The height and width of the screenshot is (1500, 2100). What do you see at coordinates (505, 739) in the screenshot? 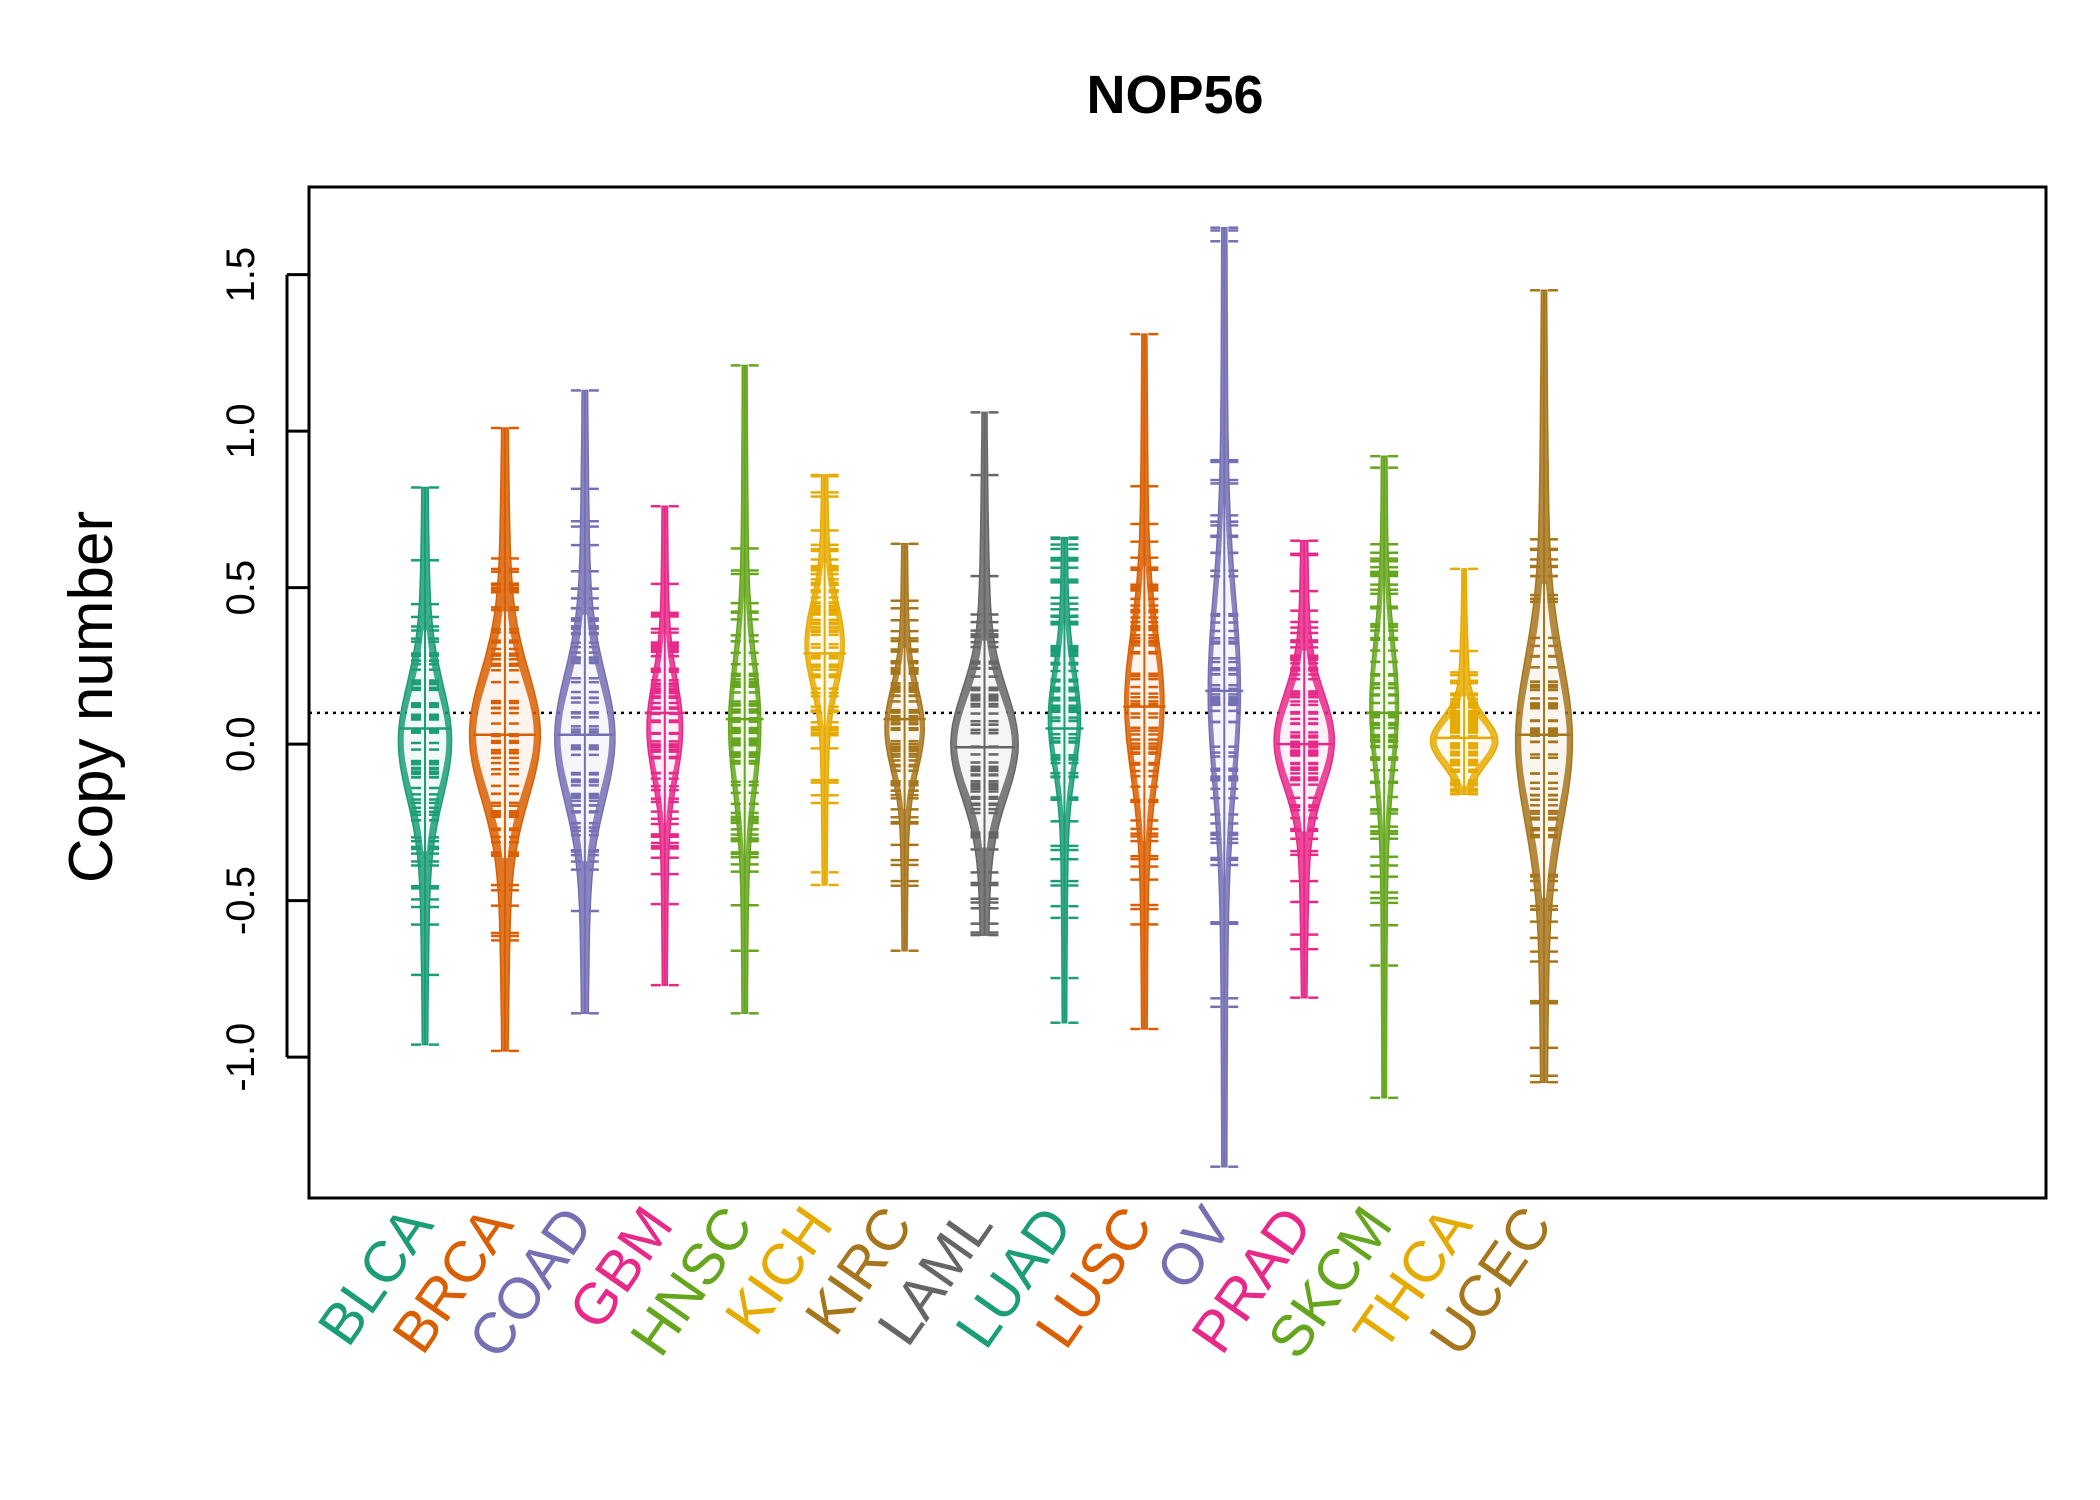
I see `bean-brca` at bounding box center [505, 739].